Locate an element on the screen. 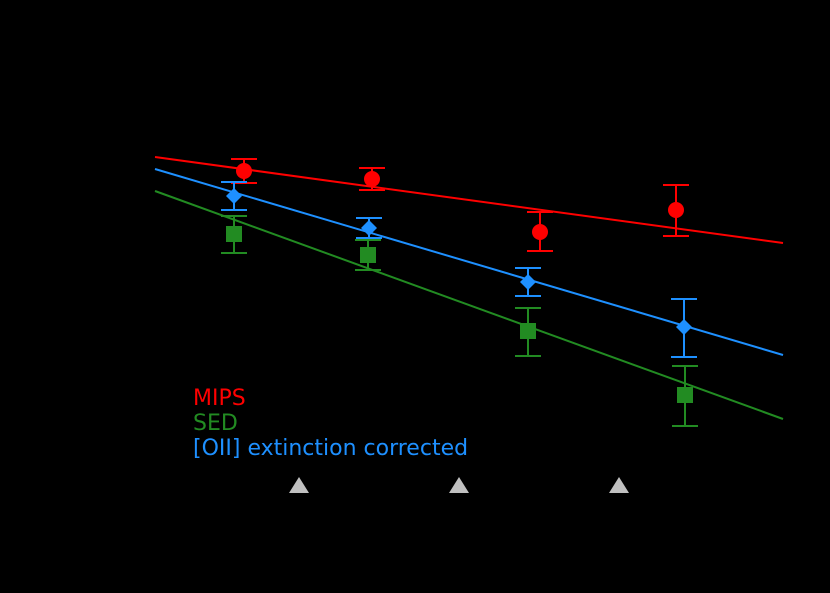 The image size is (830, 593). triangle-markers is located at coordinates (459, 485).